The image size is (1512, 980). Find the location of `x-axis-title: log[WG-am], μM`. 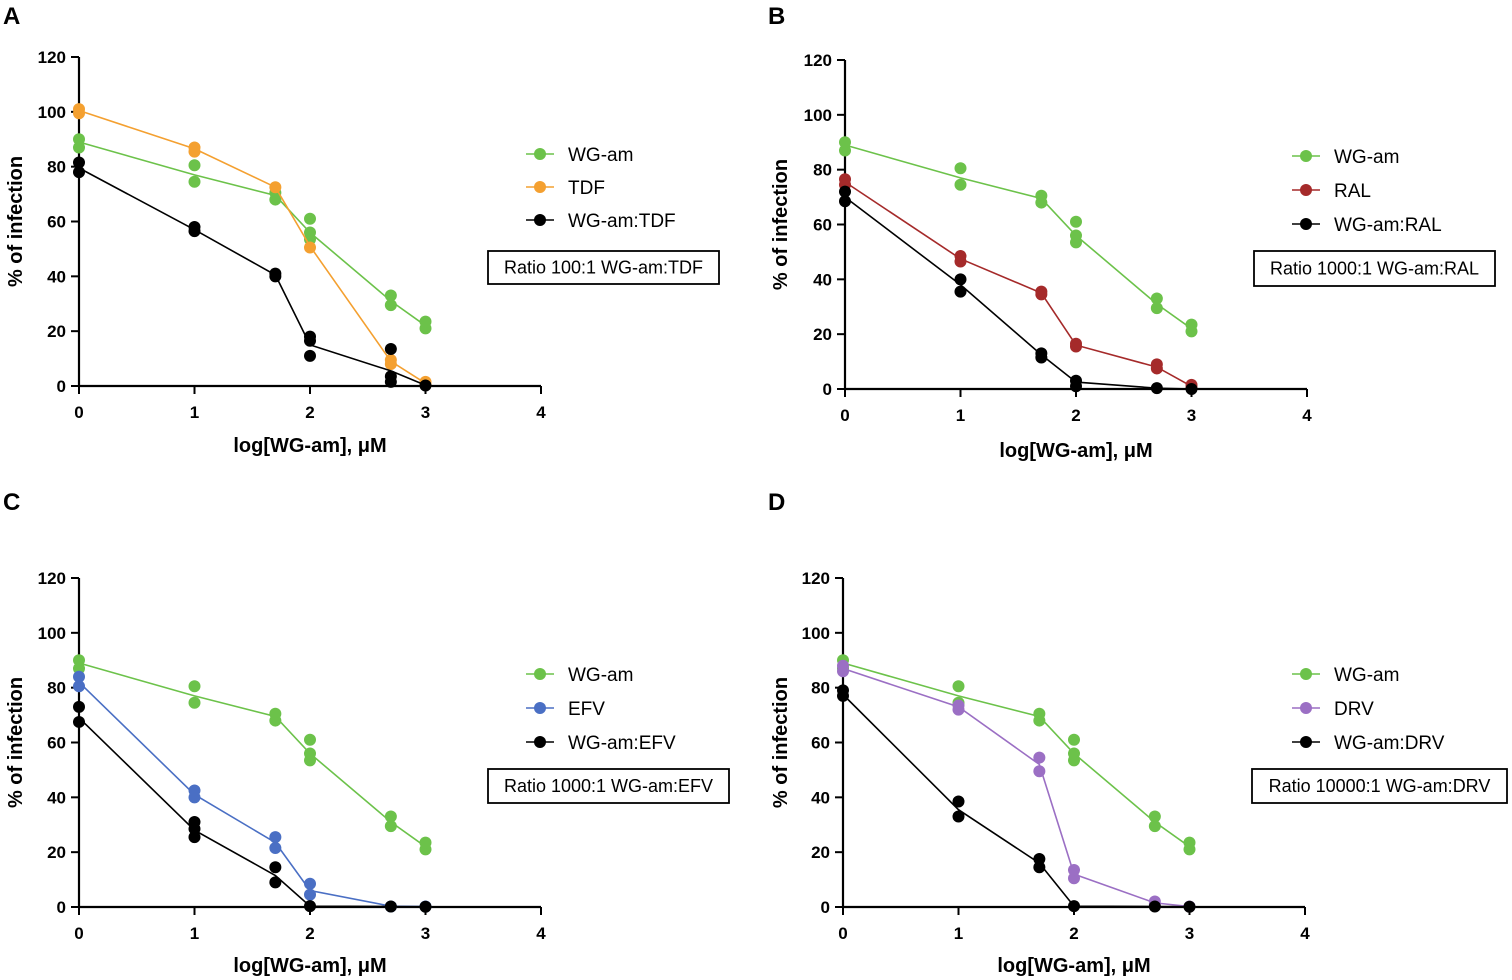

x-axis-title: log[WG-am], μM is located at coordinates (309, 446).